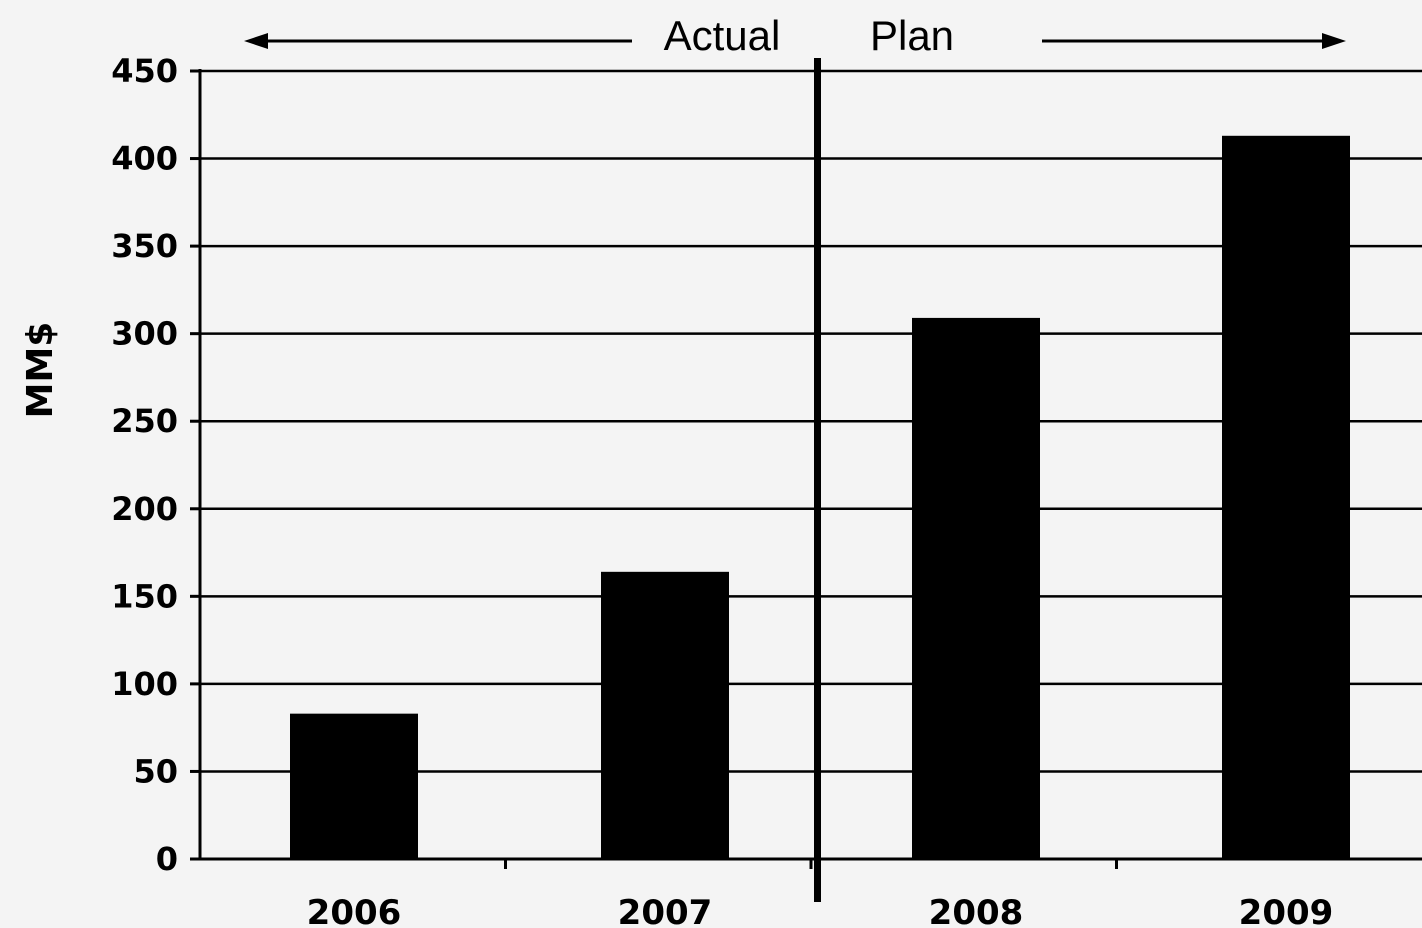  Describe the element at coordinates (155, 771) in the screenshot. I see `y-tick-label: 50` at that location.